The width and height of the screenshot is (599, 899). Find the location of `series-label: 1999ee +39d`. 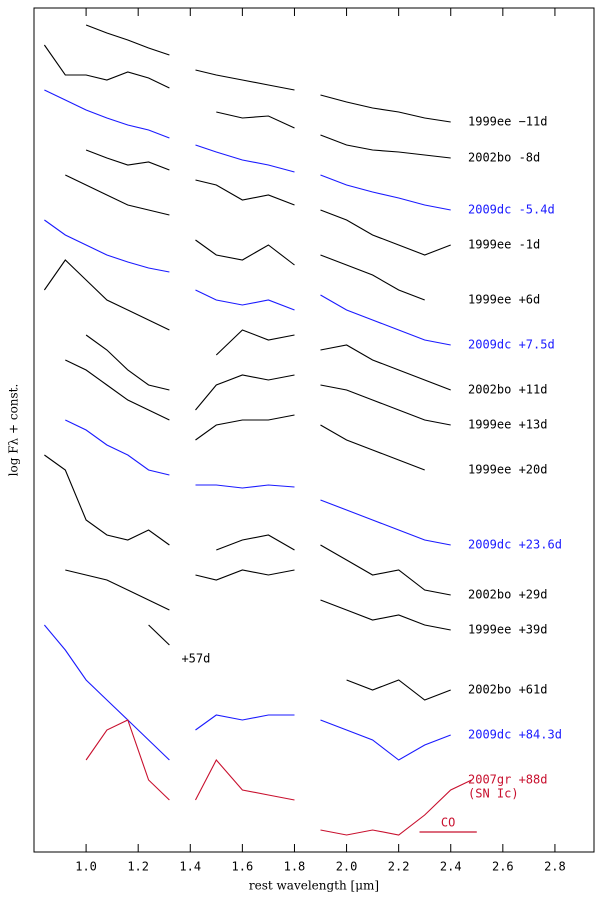

series-label: 1999ee +39d is located at coordinates (507, 630).